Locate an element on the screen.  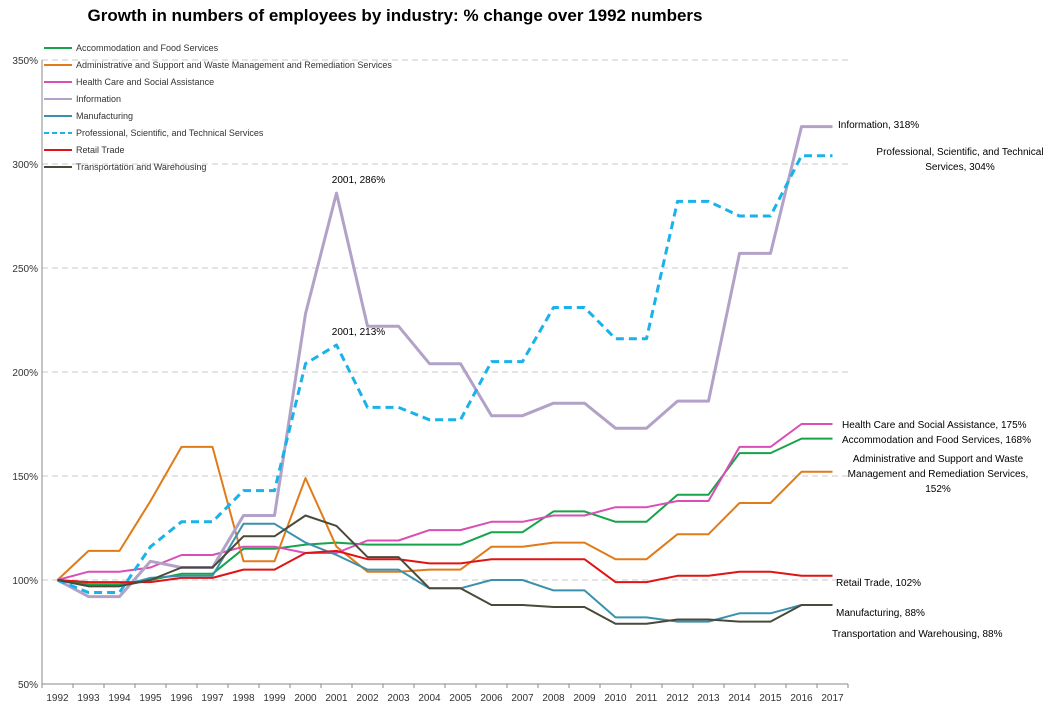
legend-entry: Transportation and Warehousing is located at coordinates (141, 167).